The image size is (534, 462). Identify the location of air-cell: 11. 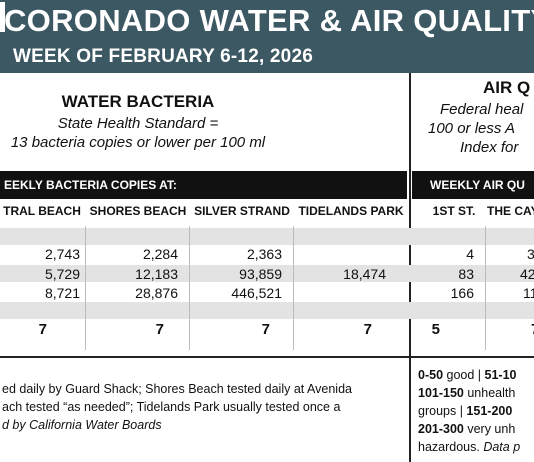
(528, 293).